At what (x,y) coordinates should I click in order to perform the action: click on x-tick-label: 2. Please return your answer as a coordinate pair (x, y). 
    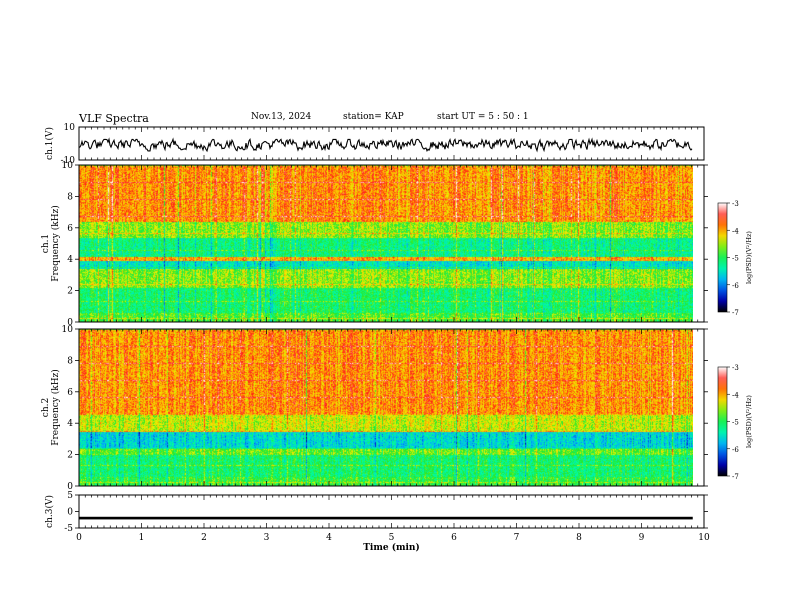
    Looking at the image, I should click on (204, 538).